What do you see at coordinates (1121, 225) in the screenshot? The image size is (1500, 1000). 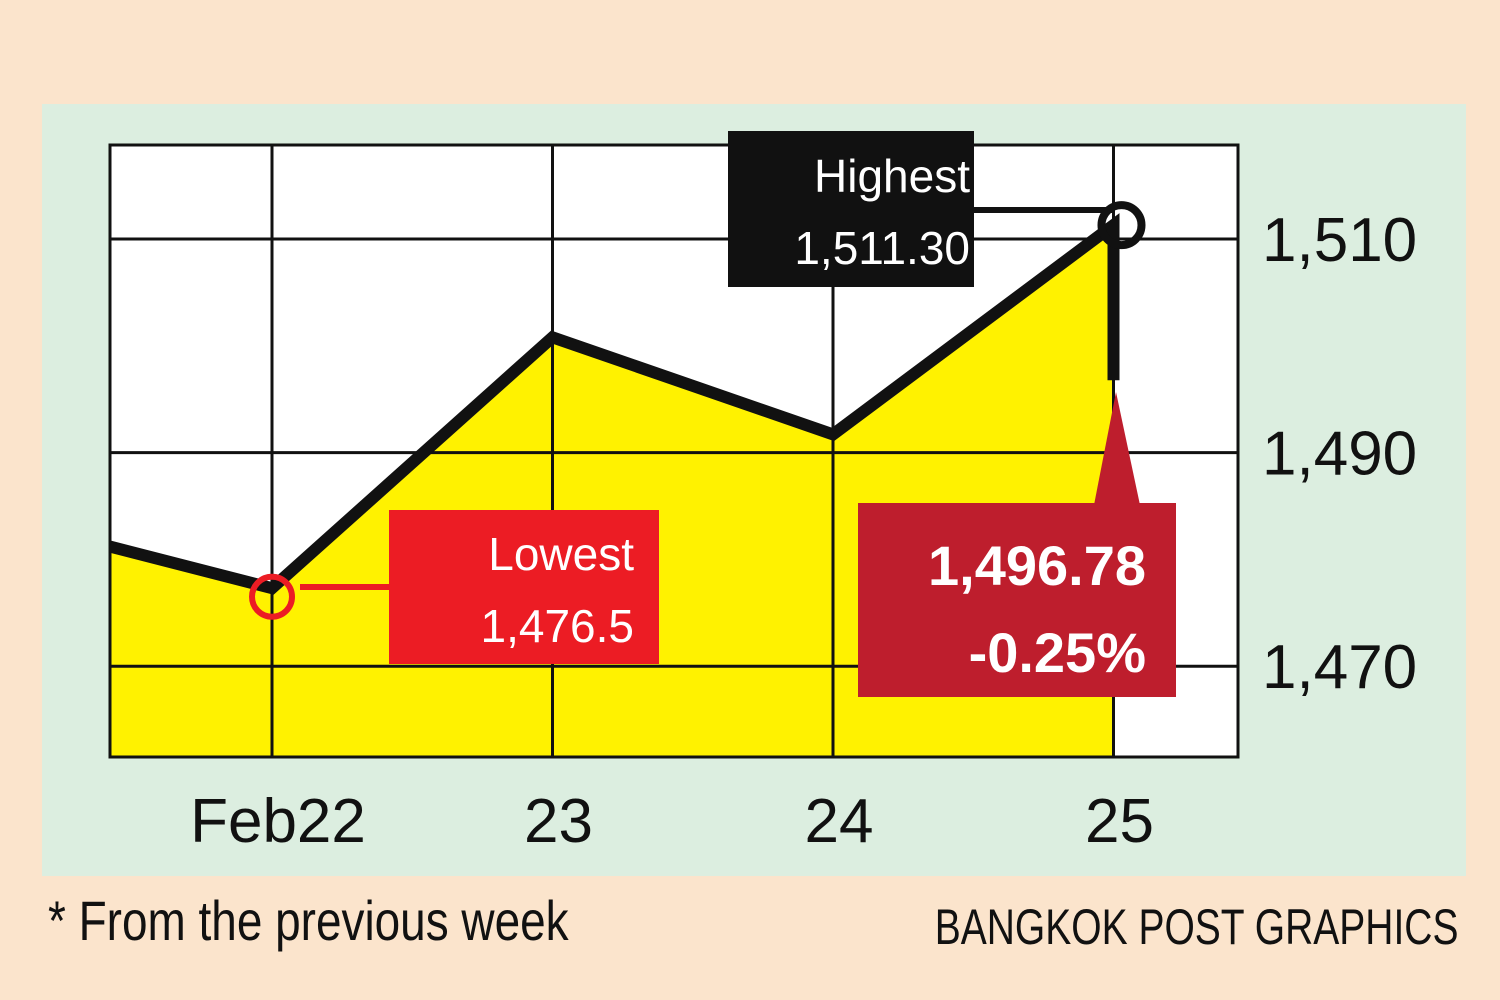 I see `highest-marker` at bounding box center [1121, 225].